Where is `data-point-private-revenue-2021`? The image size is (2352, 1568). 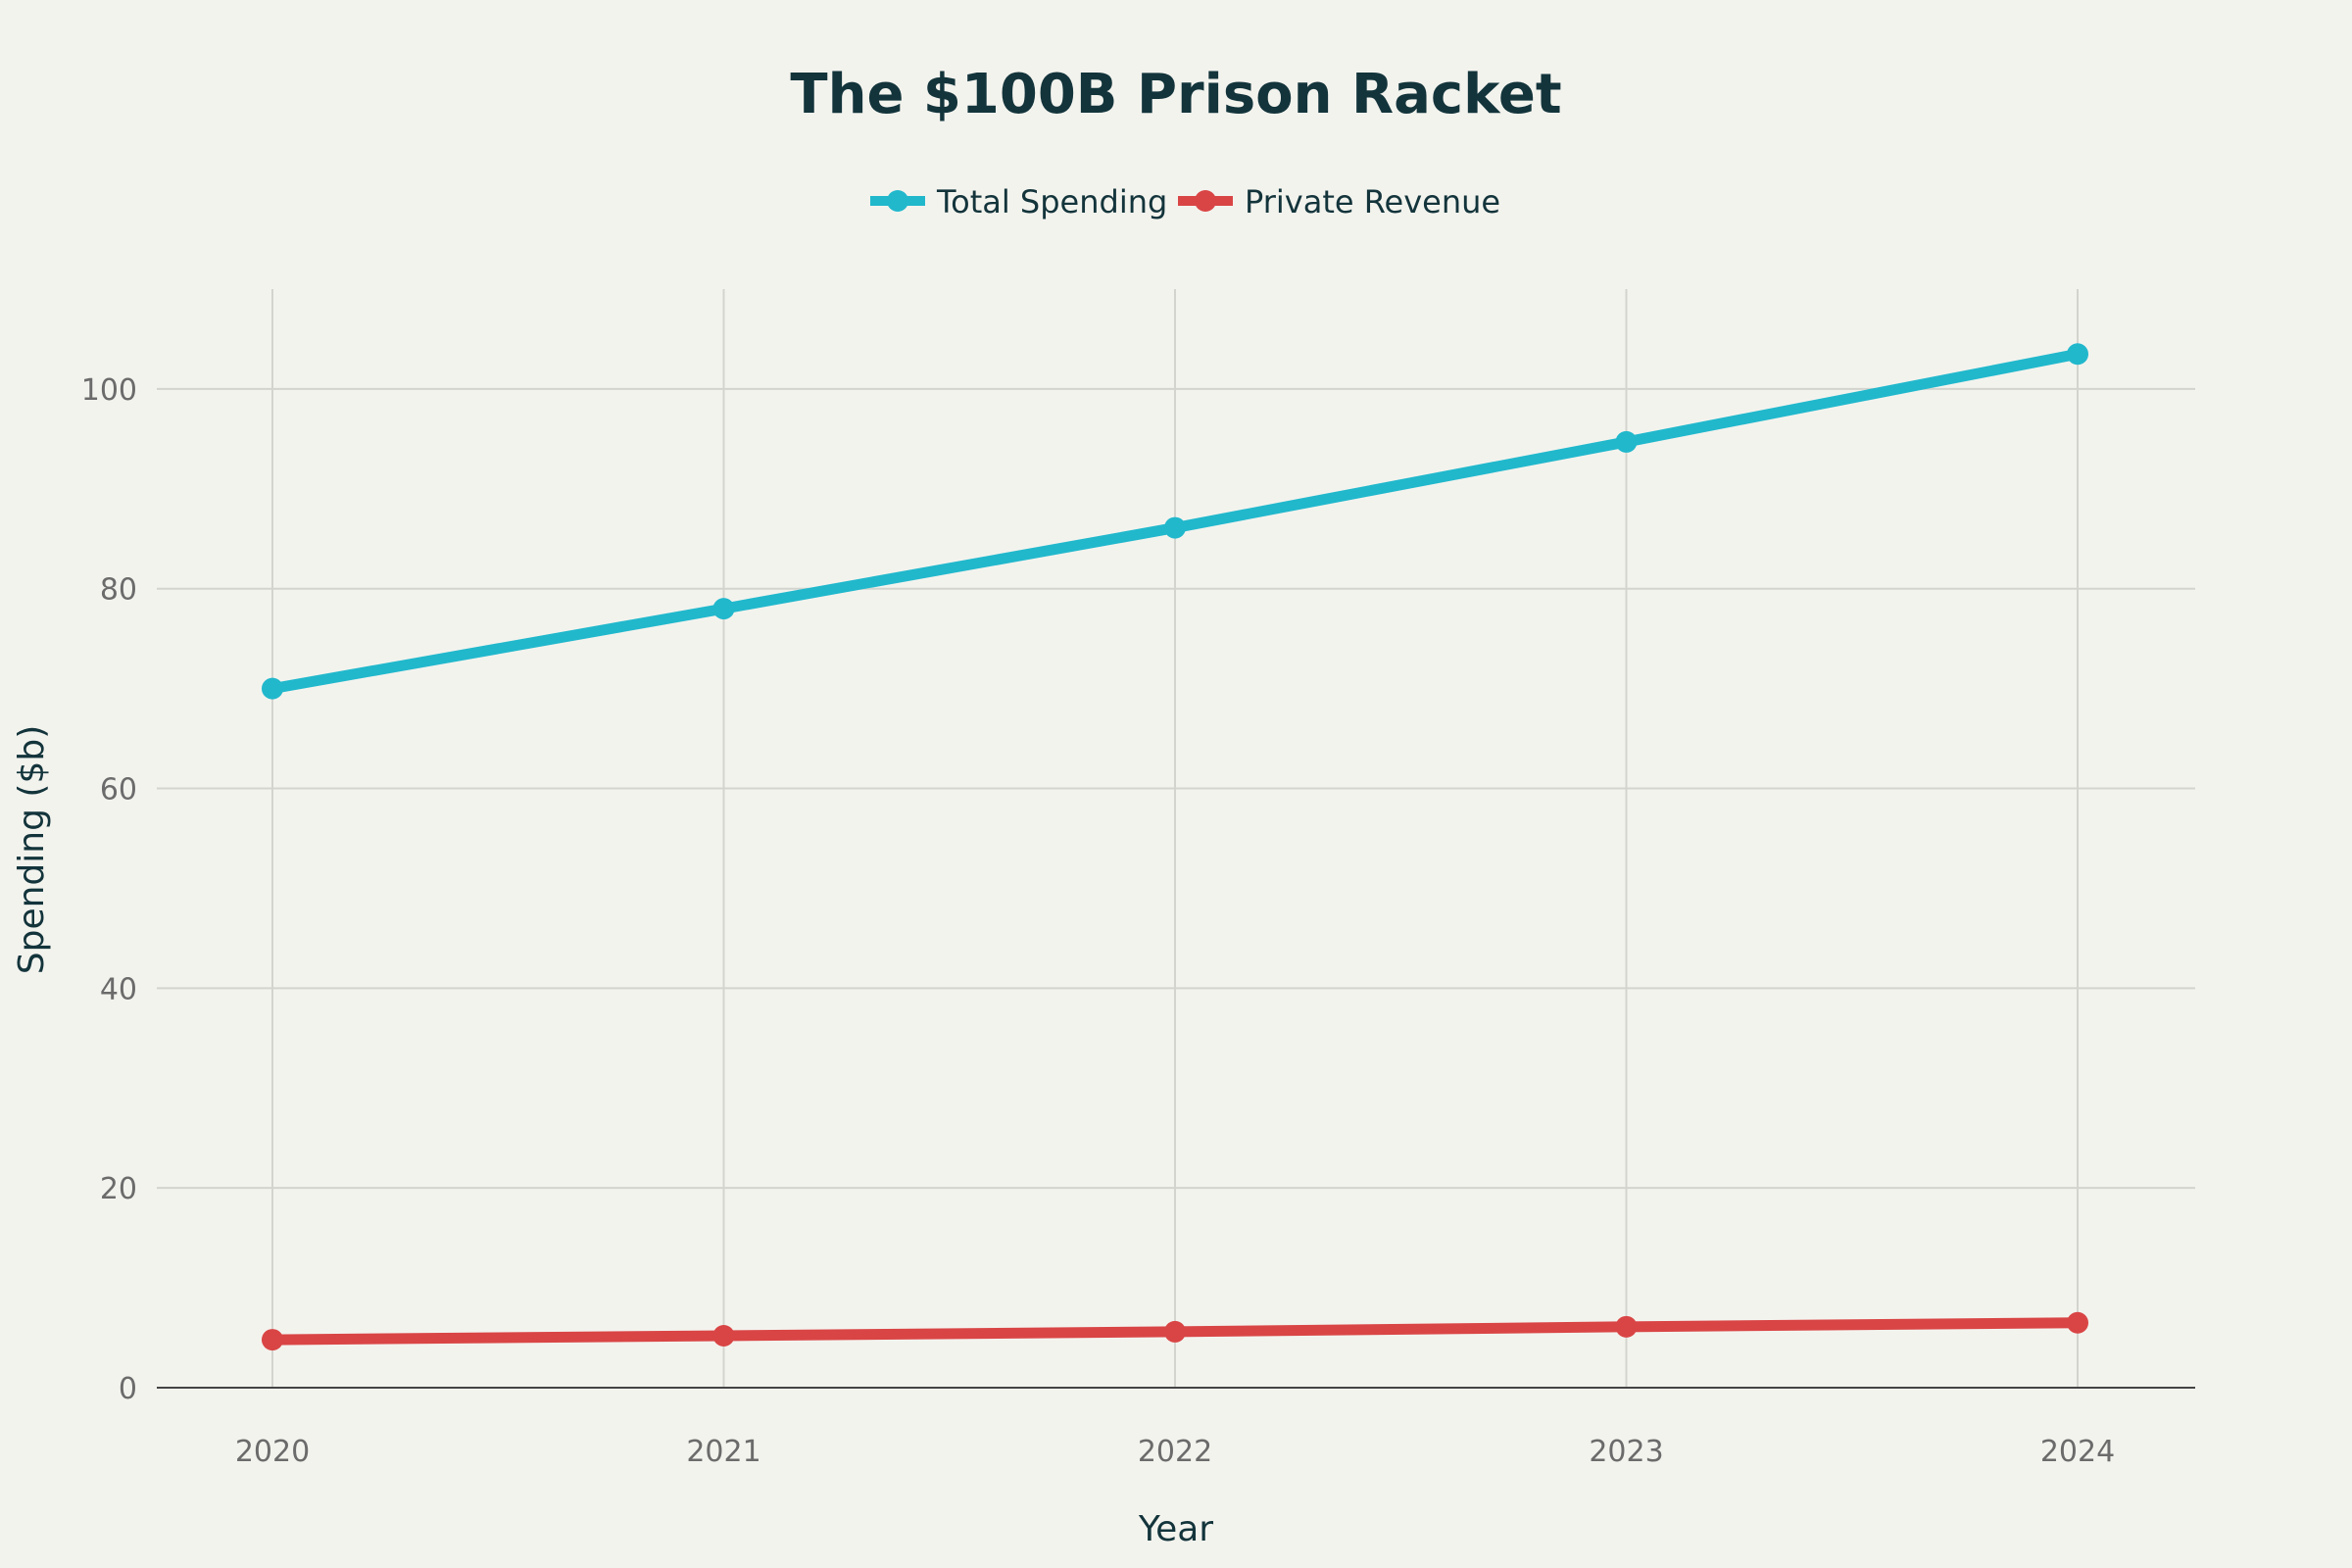 data-point-private-revenue-2021 is located at coordinates (723, 1336).